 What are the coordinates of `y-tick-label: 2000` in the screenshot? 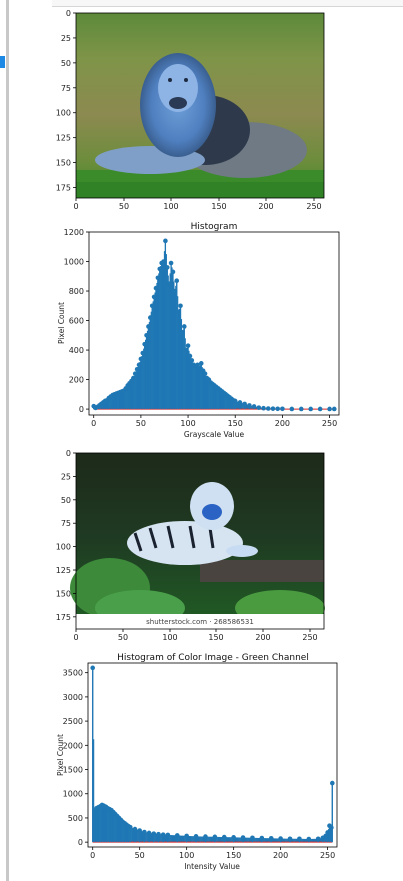 It's located at (73, 745).